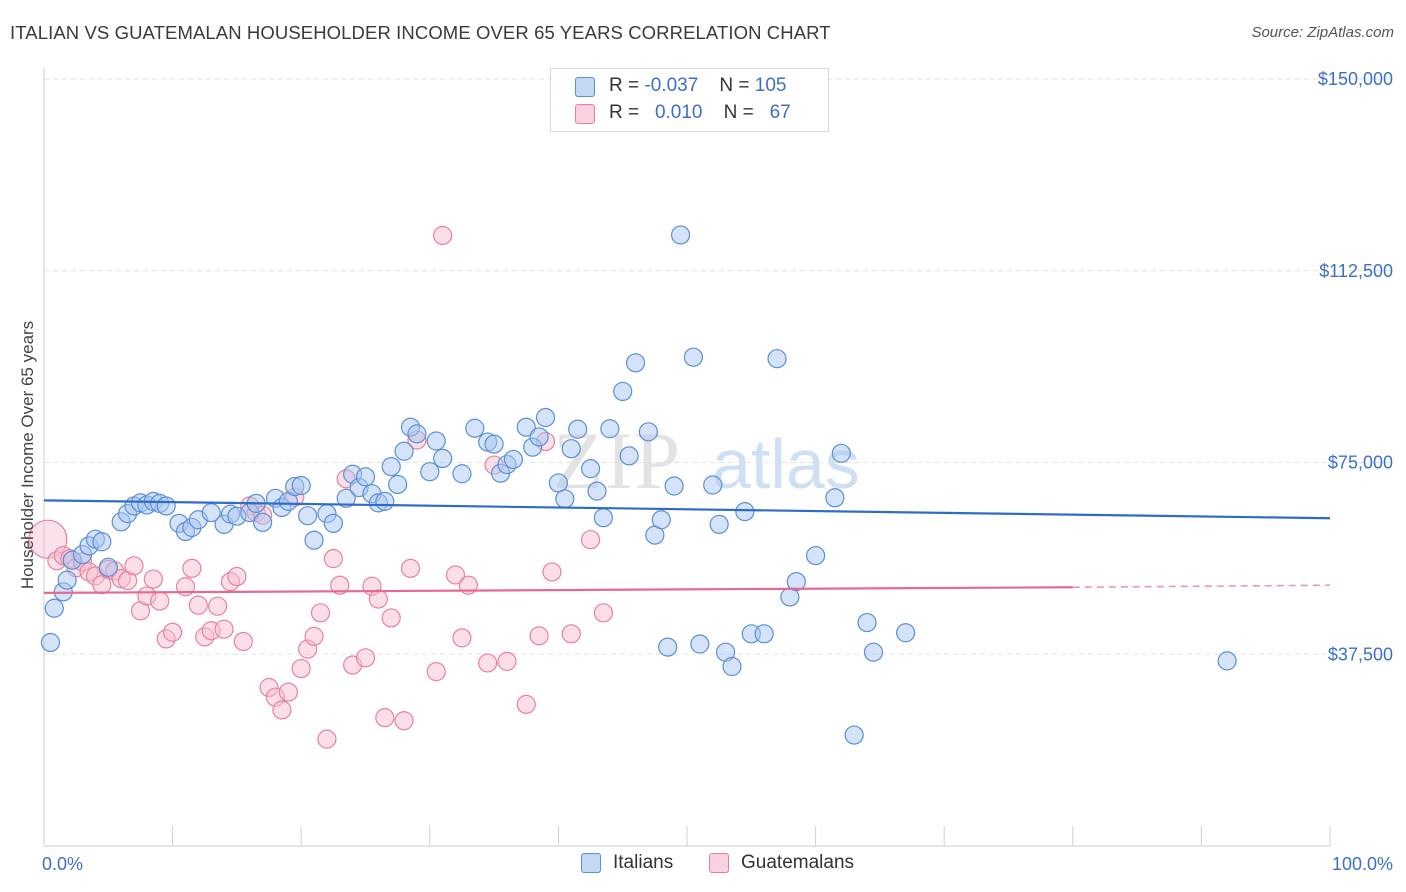 The height and width of the screenshot is (892, 1406). Describe the element at coordinates (678, 112) in the screenshot. I see `legend-r-value-guatemalans: 0.010` at that location.